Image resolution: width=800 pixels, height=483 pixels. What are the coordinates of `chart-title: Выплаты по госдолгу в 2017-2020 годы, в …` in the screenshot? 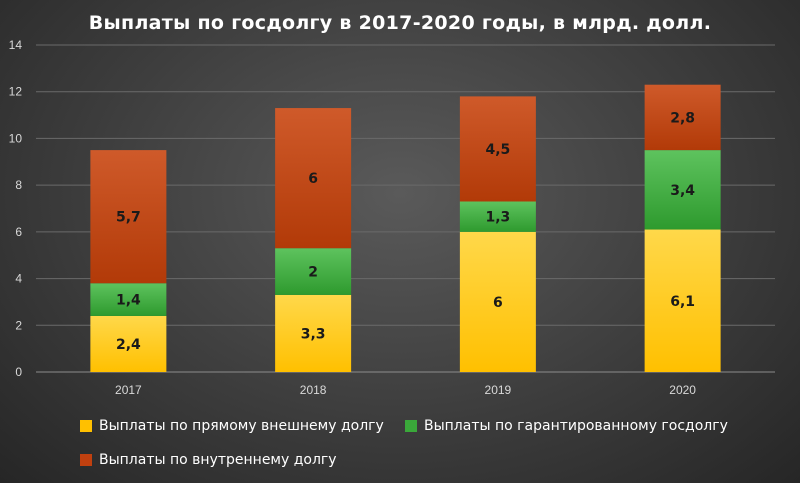 It's located at (400, 23).